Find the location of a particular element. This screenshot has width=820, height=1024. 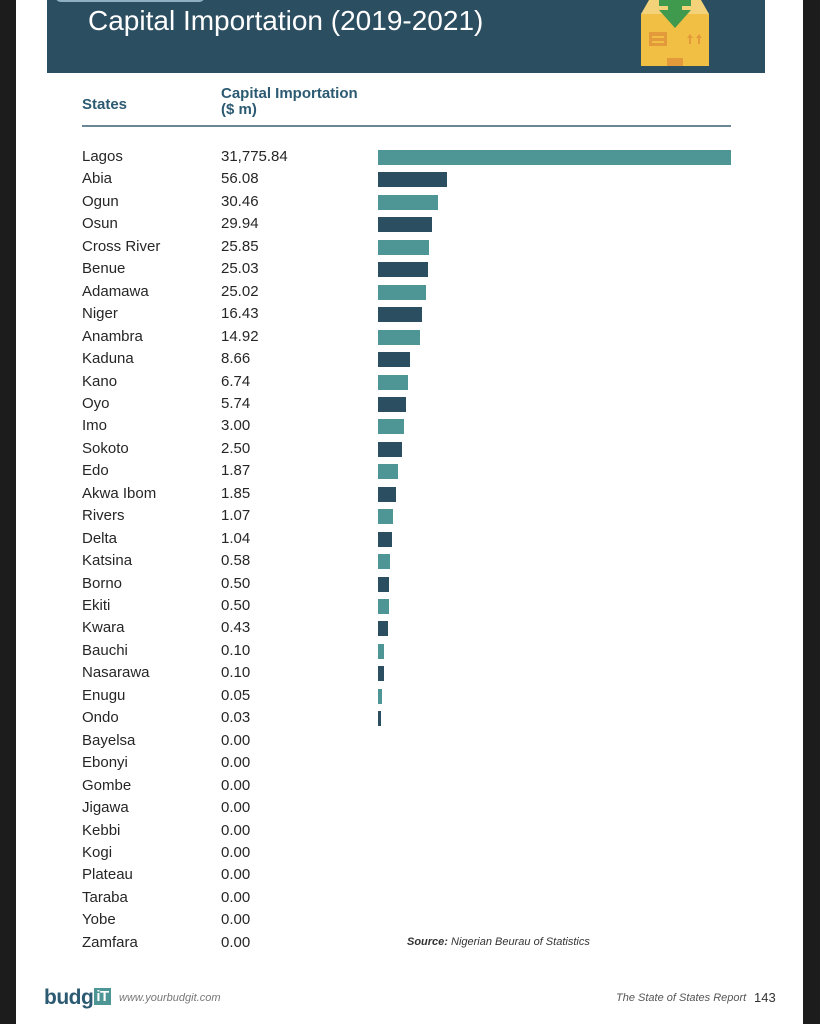

state-label: Oyo is located at coordinates (96, 403).